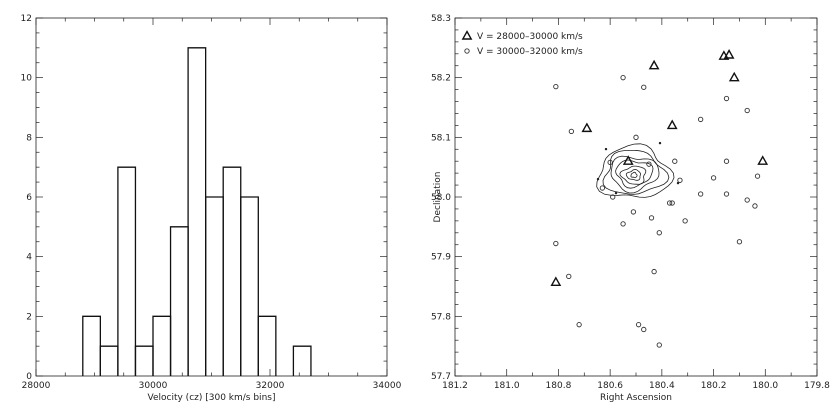 The image size is (830, 419). I want to click on ra-tick-label: 180.0, so click(765, 386).